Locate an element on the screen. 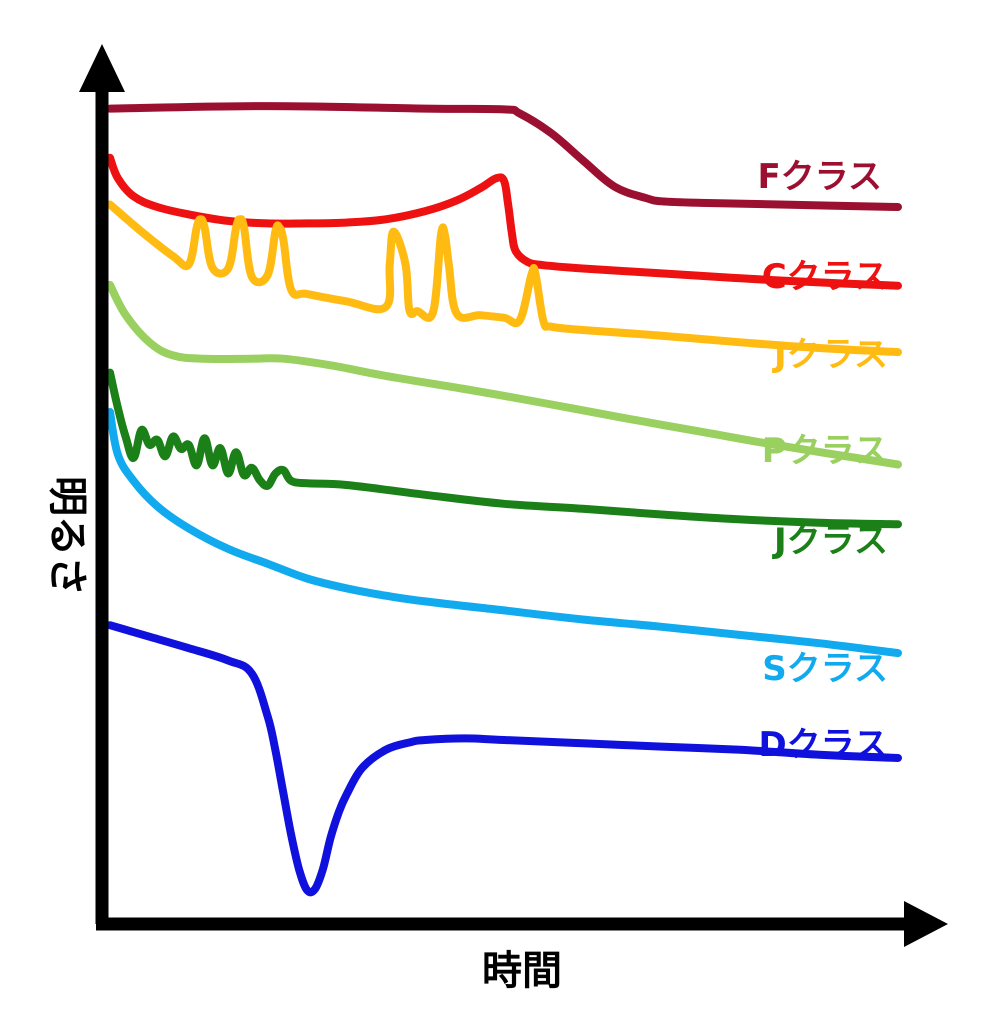 The image size is (997, 1024). y-axis-arrow-icon is located at coordinates (102, 68).